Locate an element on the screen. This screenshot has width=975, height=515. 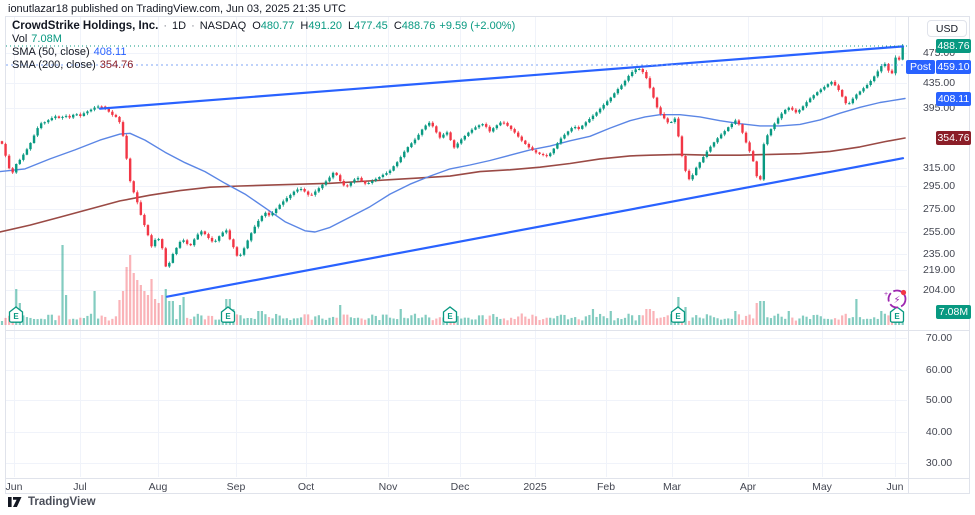
price-tick-label: 235.00 is located at coordinates (939, 254).